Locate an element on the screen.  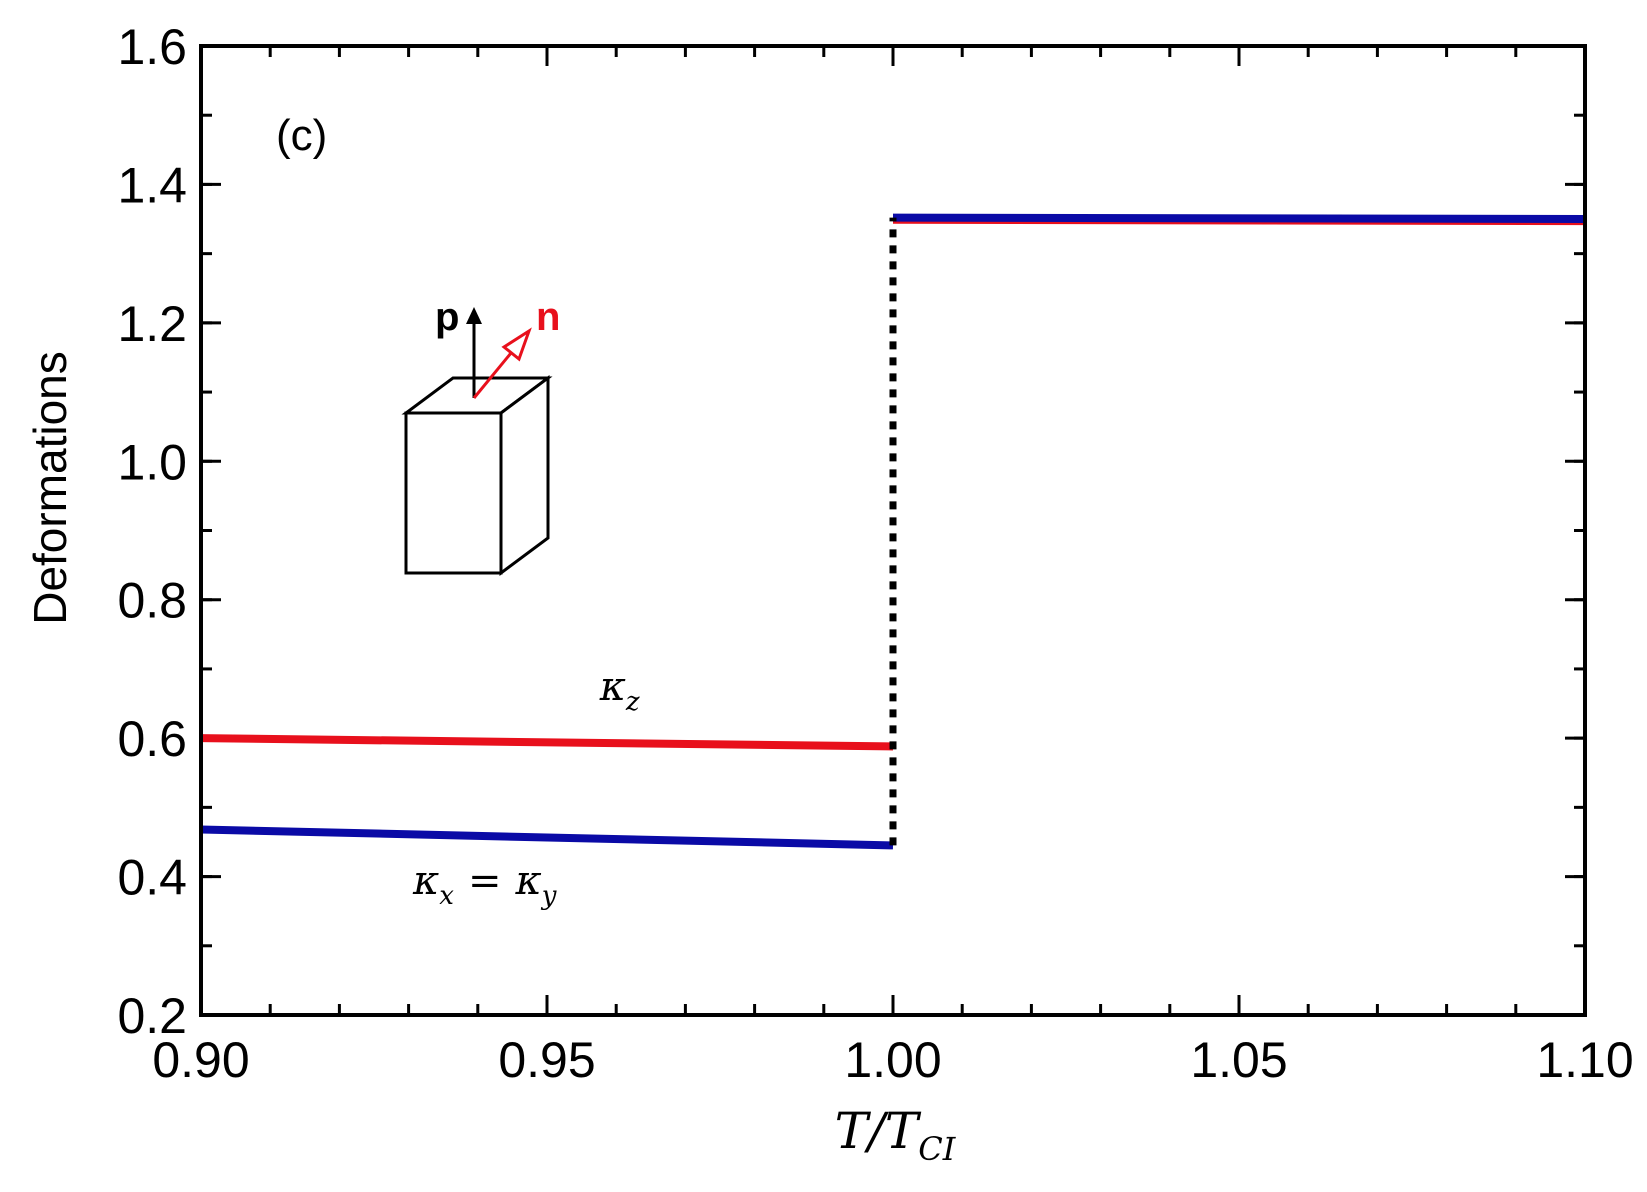
x-axis-title-main: T/T is located at coordinates (878, 1131).